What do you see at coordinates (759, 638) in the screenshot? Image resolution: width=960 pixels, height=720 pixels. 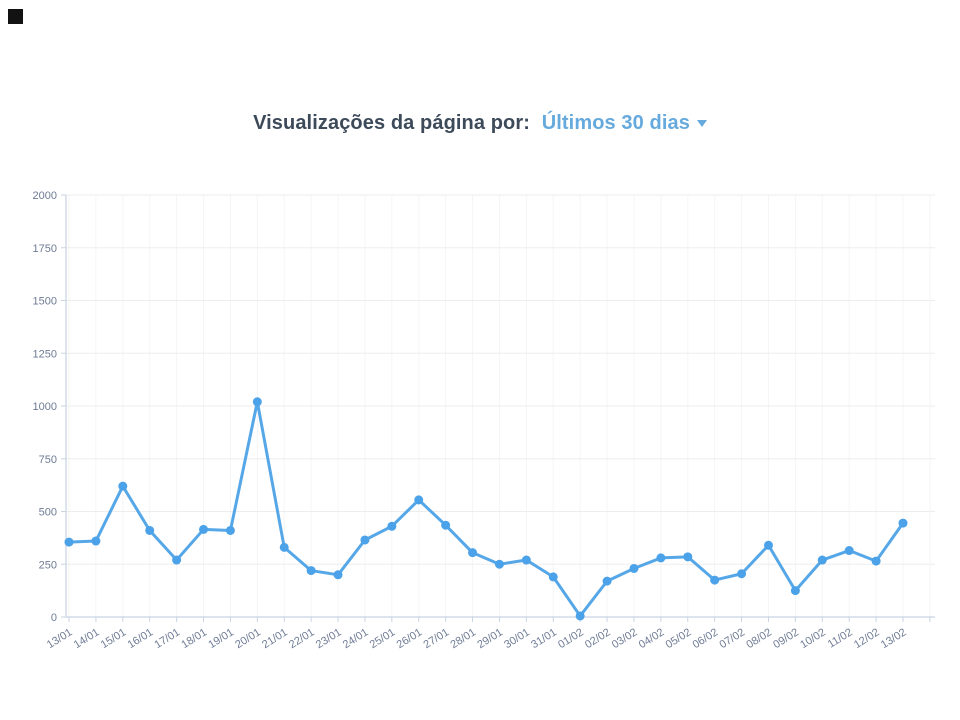 I see `x-tick-label: 08/02` at bounding box center [759, 638].